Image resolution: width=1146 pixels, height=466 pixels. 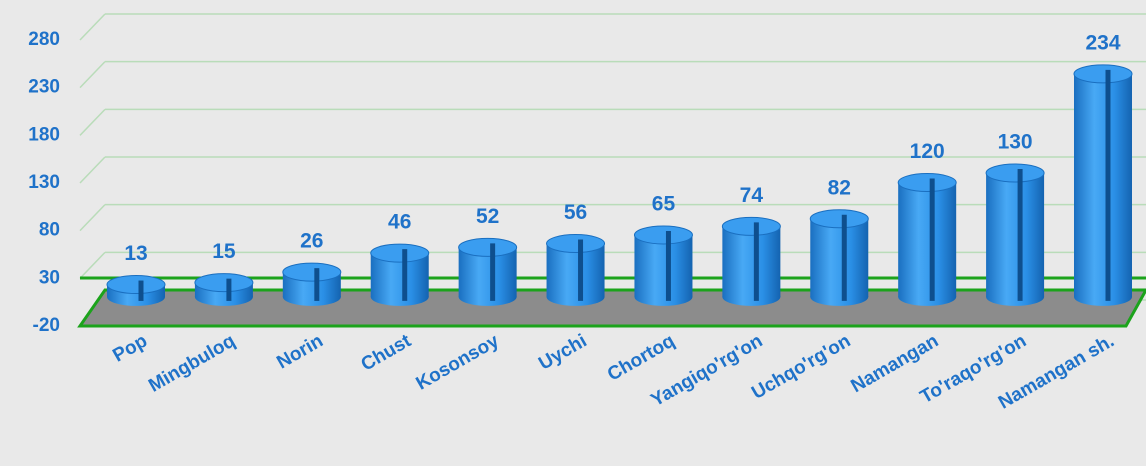 What do you see at coordinates (487, 216) in the screenshot?
I see `value-label: 52` at bounding box center [487, 216].